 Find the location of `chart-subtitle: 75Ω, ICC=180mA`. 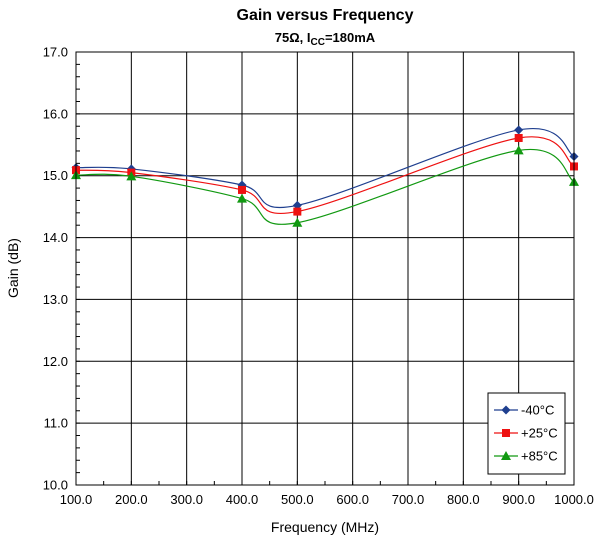

chart-subtitle: 75Ω, ICC=180mA is located at coordinates (325, 39).